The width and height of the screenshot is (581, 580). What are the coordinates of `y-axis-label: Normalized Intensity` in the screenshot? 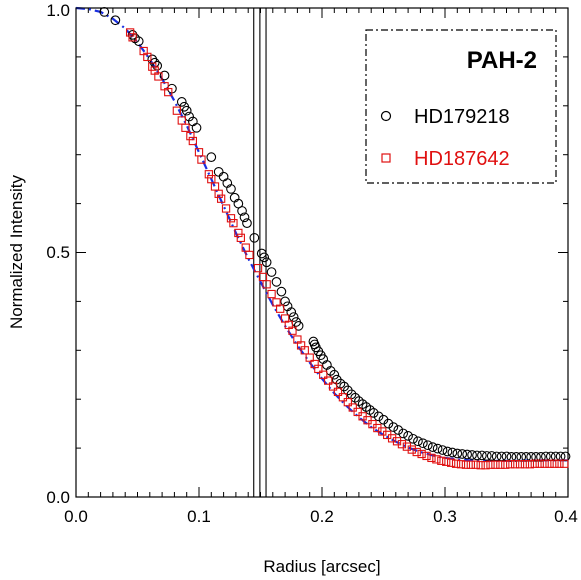 It's located at (16, 252).